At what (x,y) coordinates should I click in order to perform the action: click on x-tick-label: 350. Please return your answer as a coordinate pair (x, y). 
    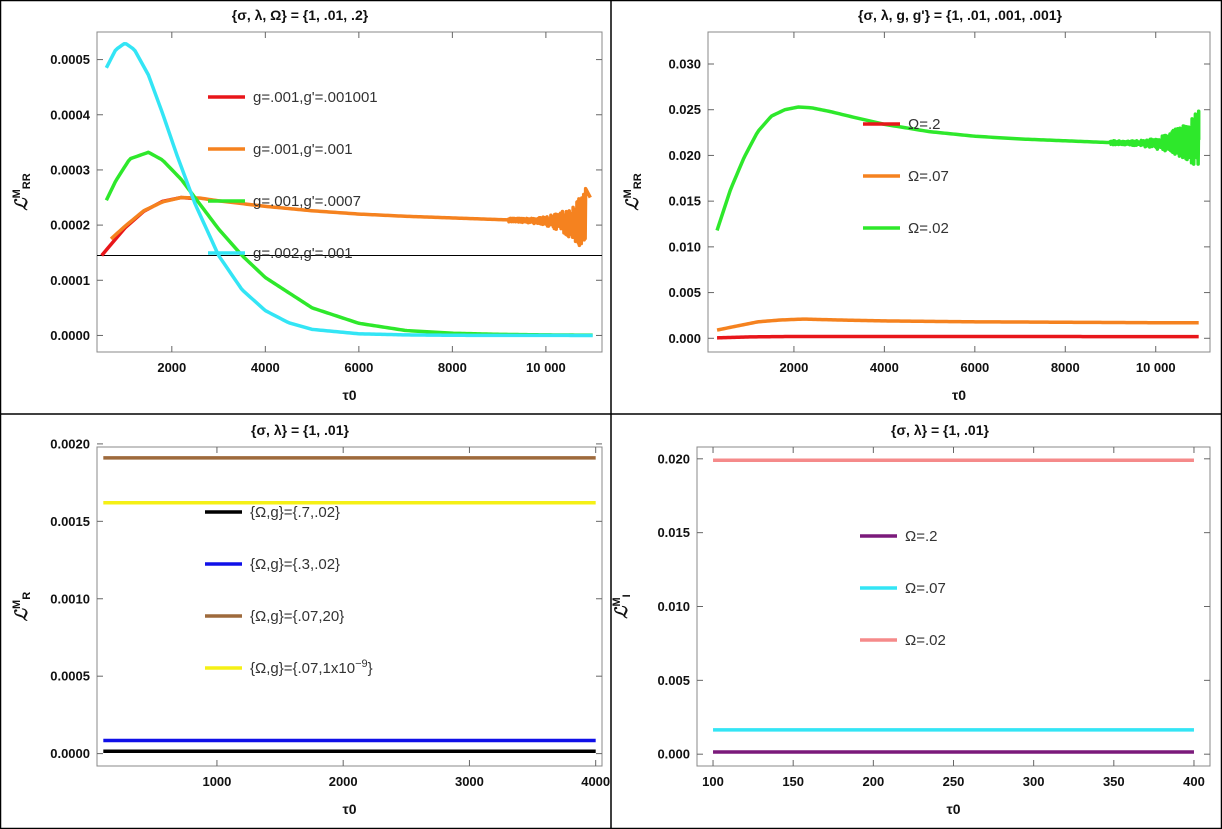
    Looking at the image, I should click on (1114, 781).